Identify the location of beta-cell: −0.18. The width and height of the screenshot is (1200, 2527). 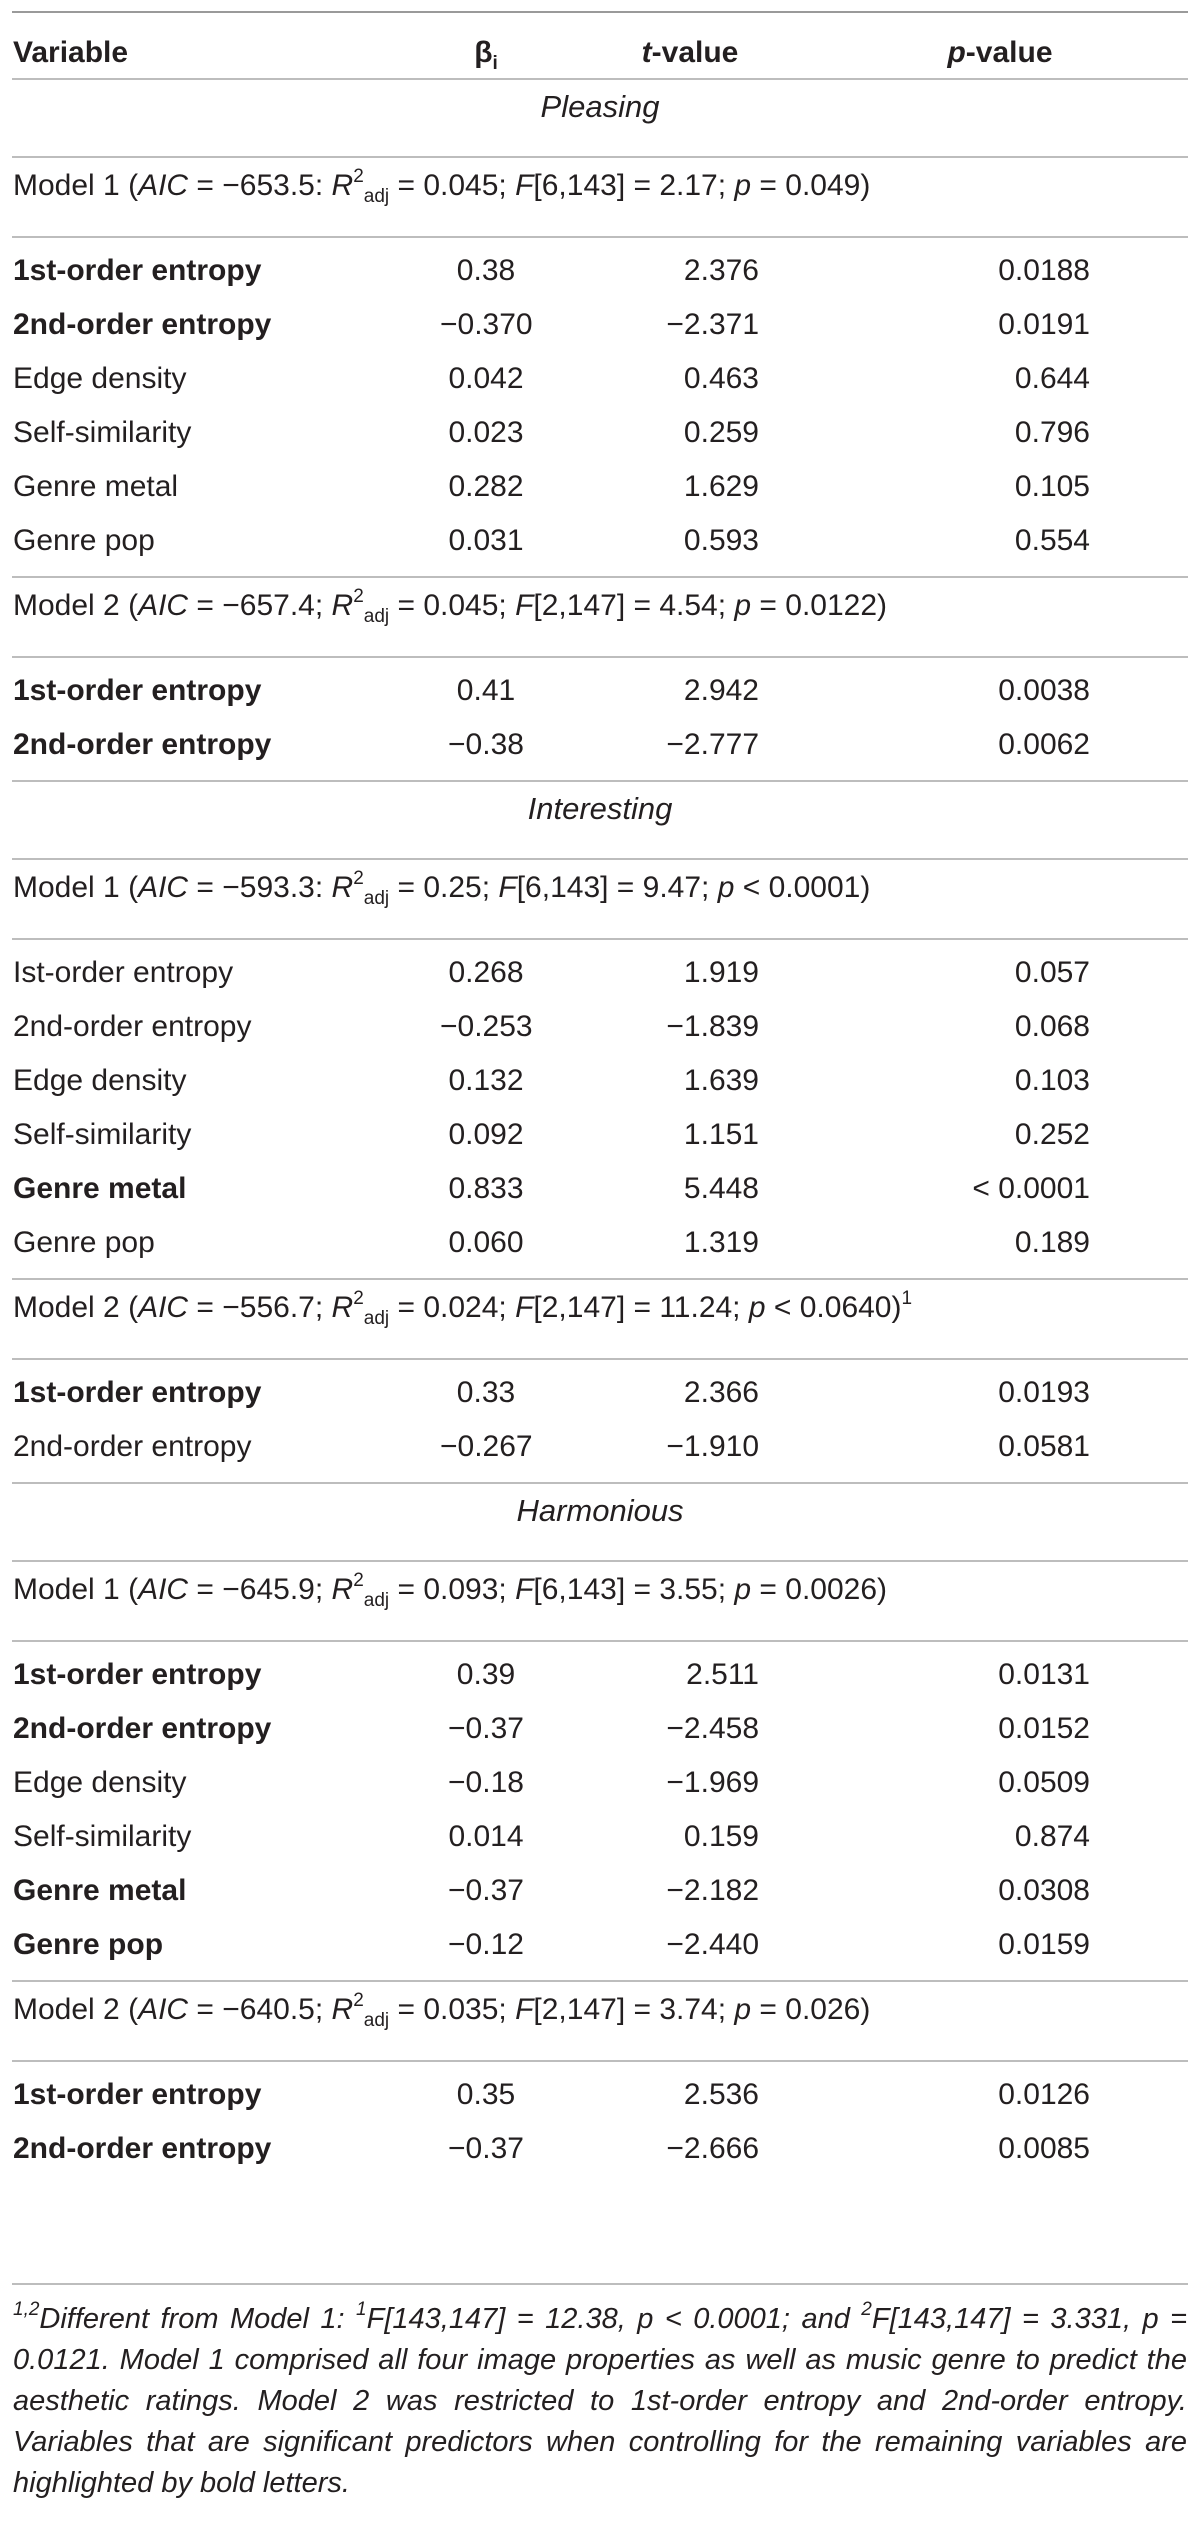
(486, 1782).